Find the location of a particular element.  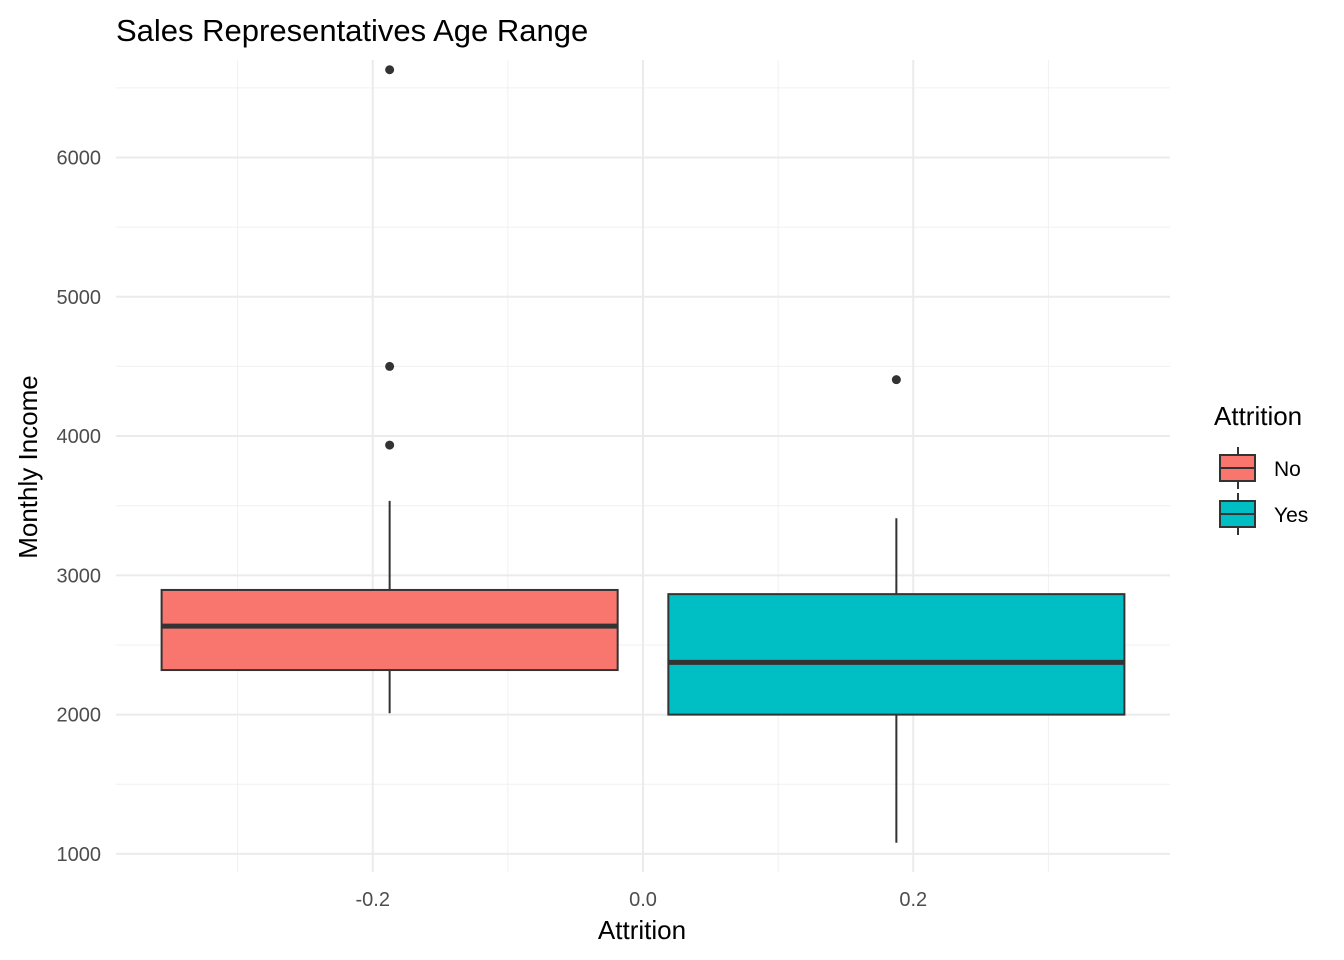

legend: Attrition No Yes is located at coordinates (1261, 468).